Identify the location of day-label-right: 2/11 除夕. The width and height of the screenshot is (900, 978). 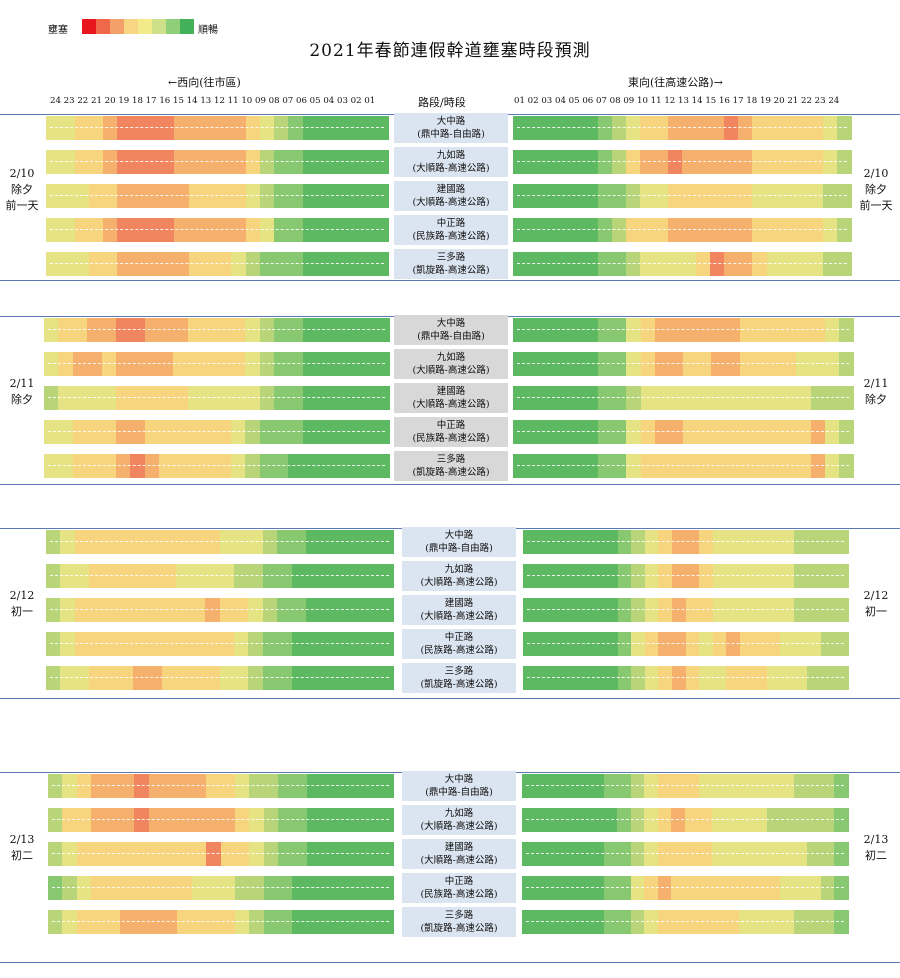
(876, 392).